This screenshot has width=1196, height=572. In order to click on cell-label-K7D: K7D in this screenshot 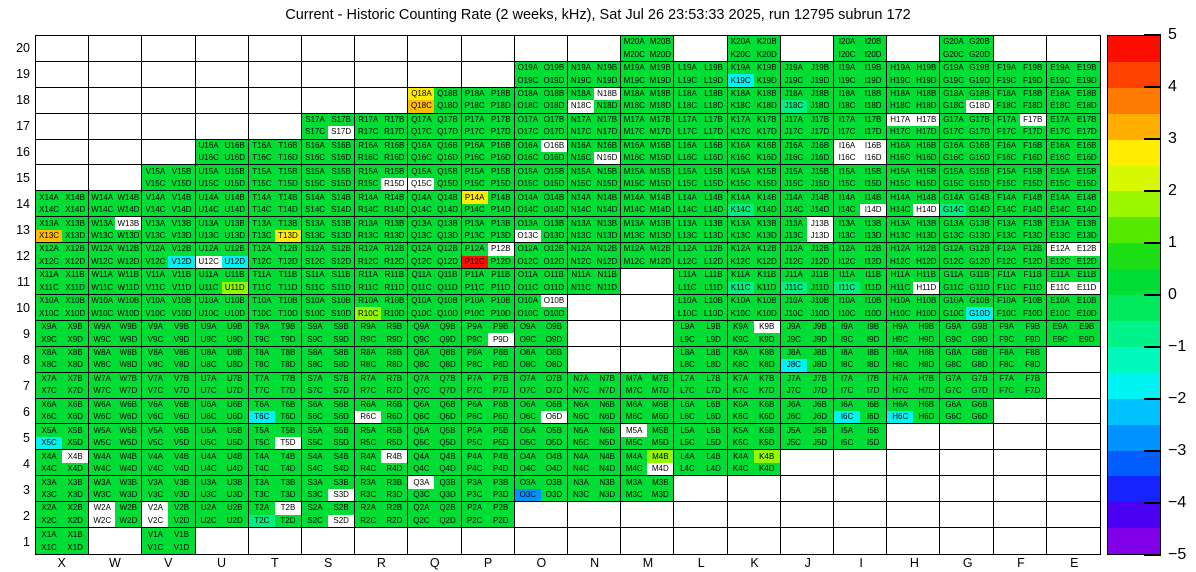, I will do `click(766, 391)`.